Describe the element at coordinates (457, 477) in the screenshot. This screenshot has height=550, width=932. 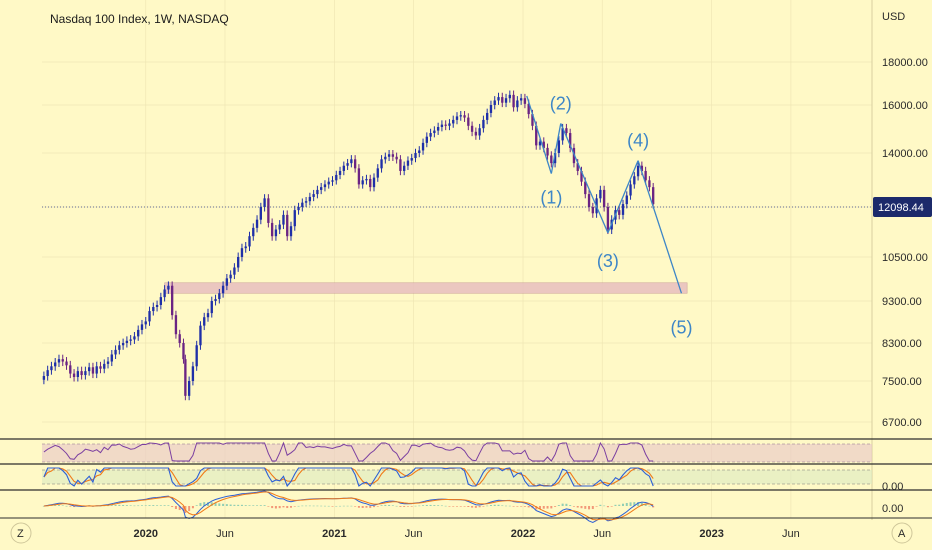
I see `stoch-band` at that location.